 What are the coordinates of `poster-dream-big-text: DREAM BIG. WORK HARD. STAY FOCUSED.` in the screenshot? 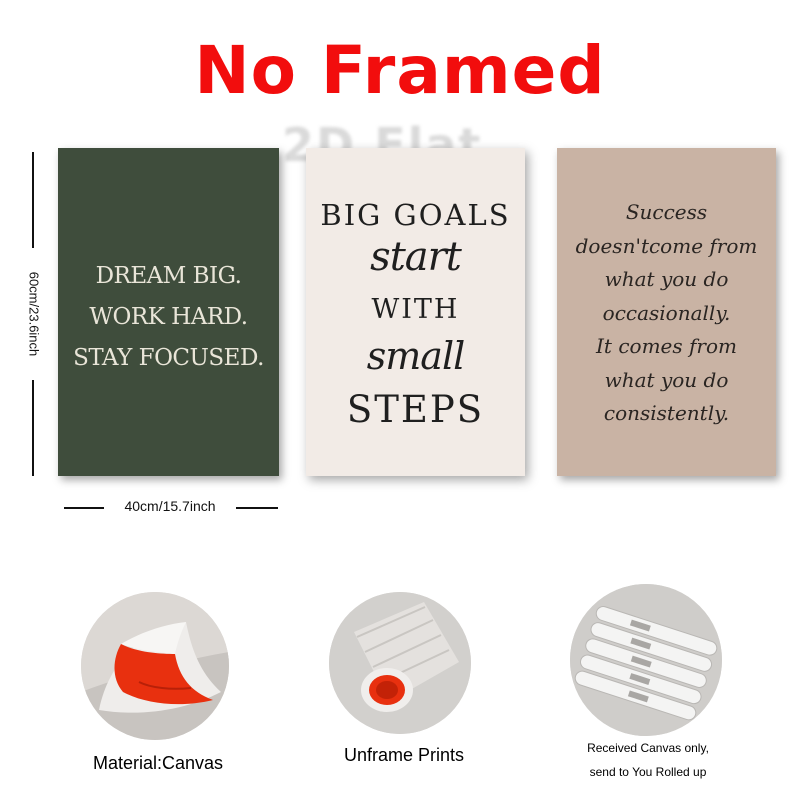 It's located at (168, 317).